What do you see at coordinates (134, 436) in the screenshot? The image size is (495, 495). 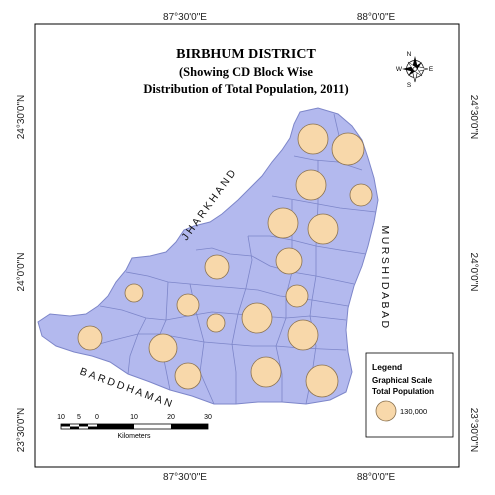 I see `scale-unit: Kilometers` at bounding box center [134, 436].